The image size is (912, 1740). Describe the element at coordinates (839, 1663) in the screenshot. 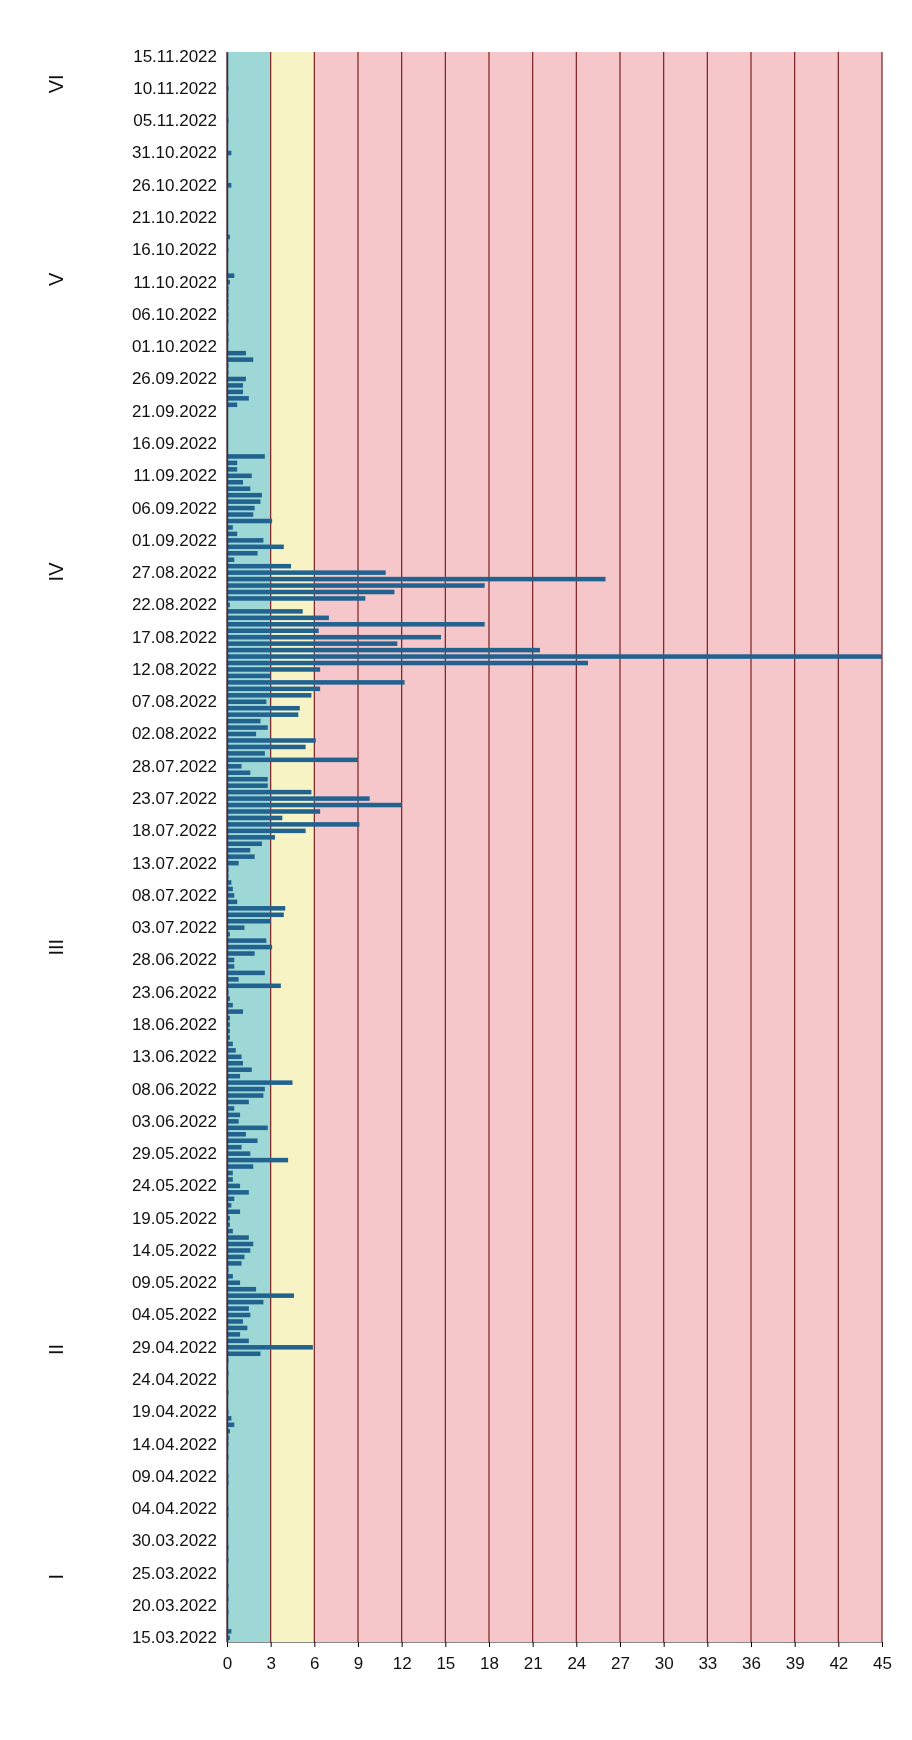

I see `x-tick-label: 42` at that location.